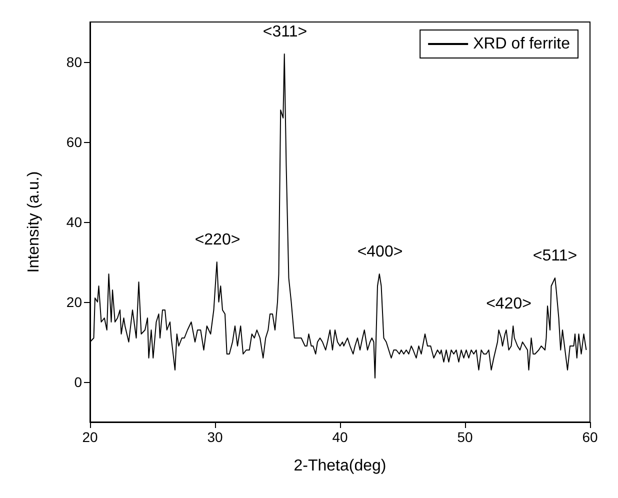 This screenshot has height=498, width=618. I want to click on annotation: <420>, so click(509, 304).